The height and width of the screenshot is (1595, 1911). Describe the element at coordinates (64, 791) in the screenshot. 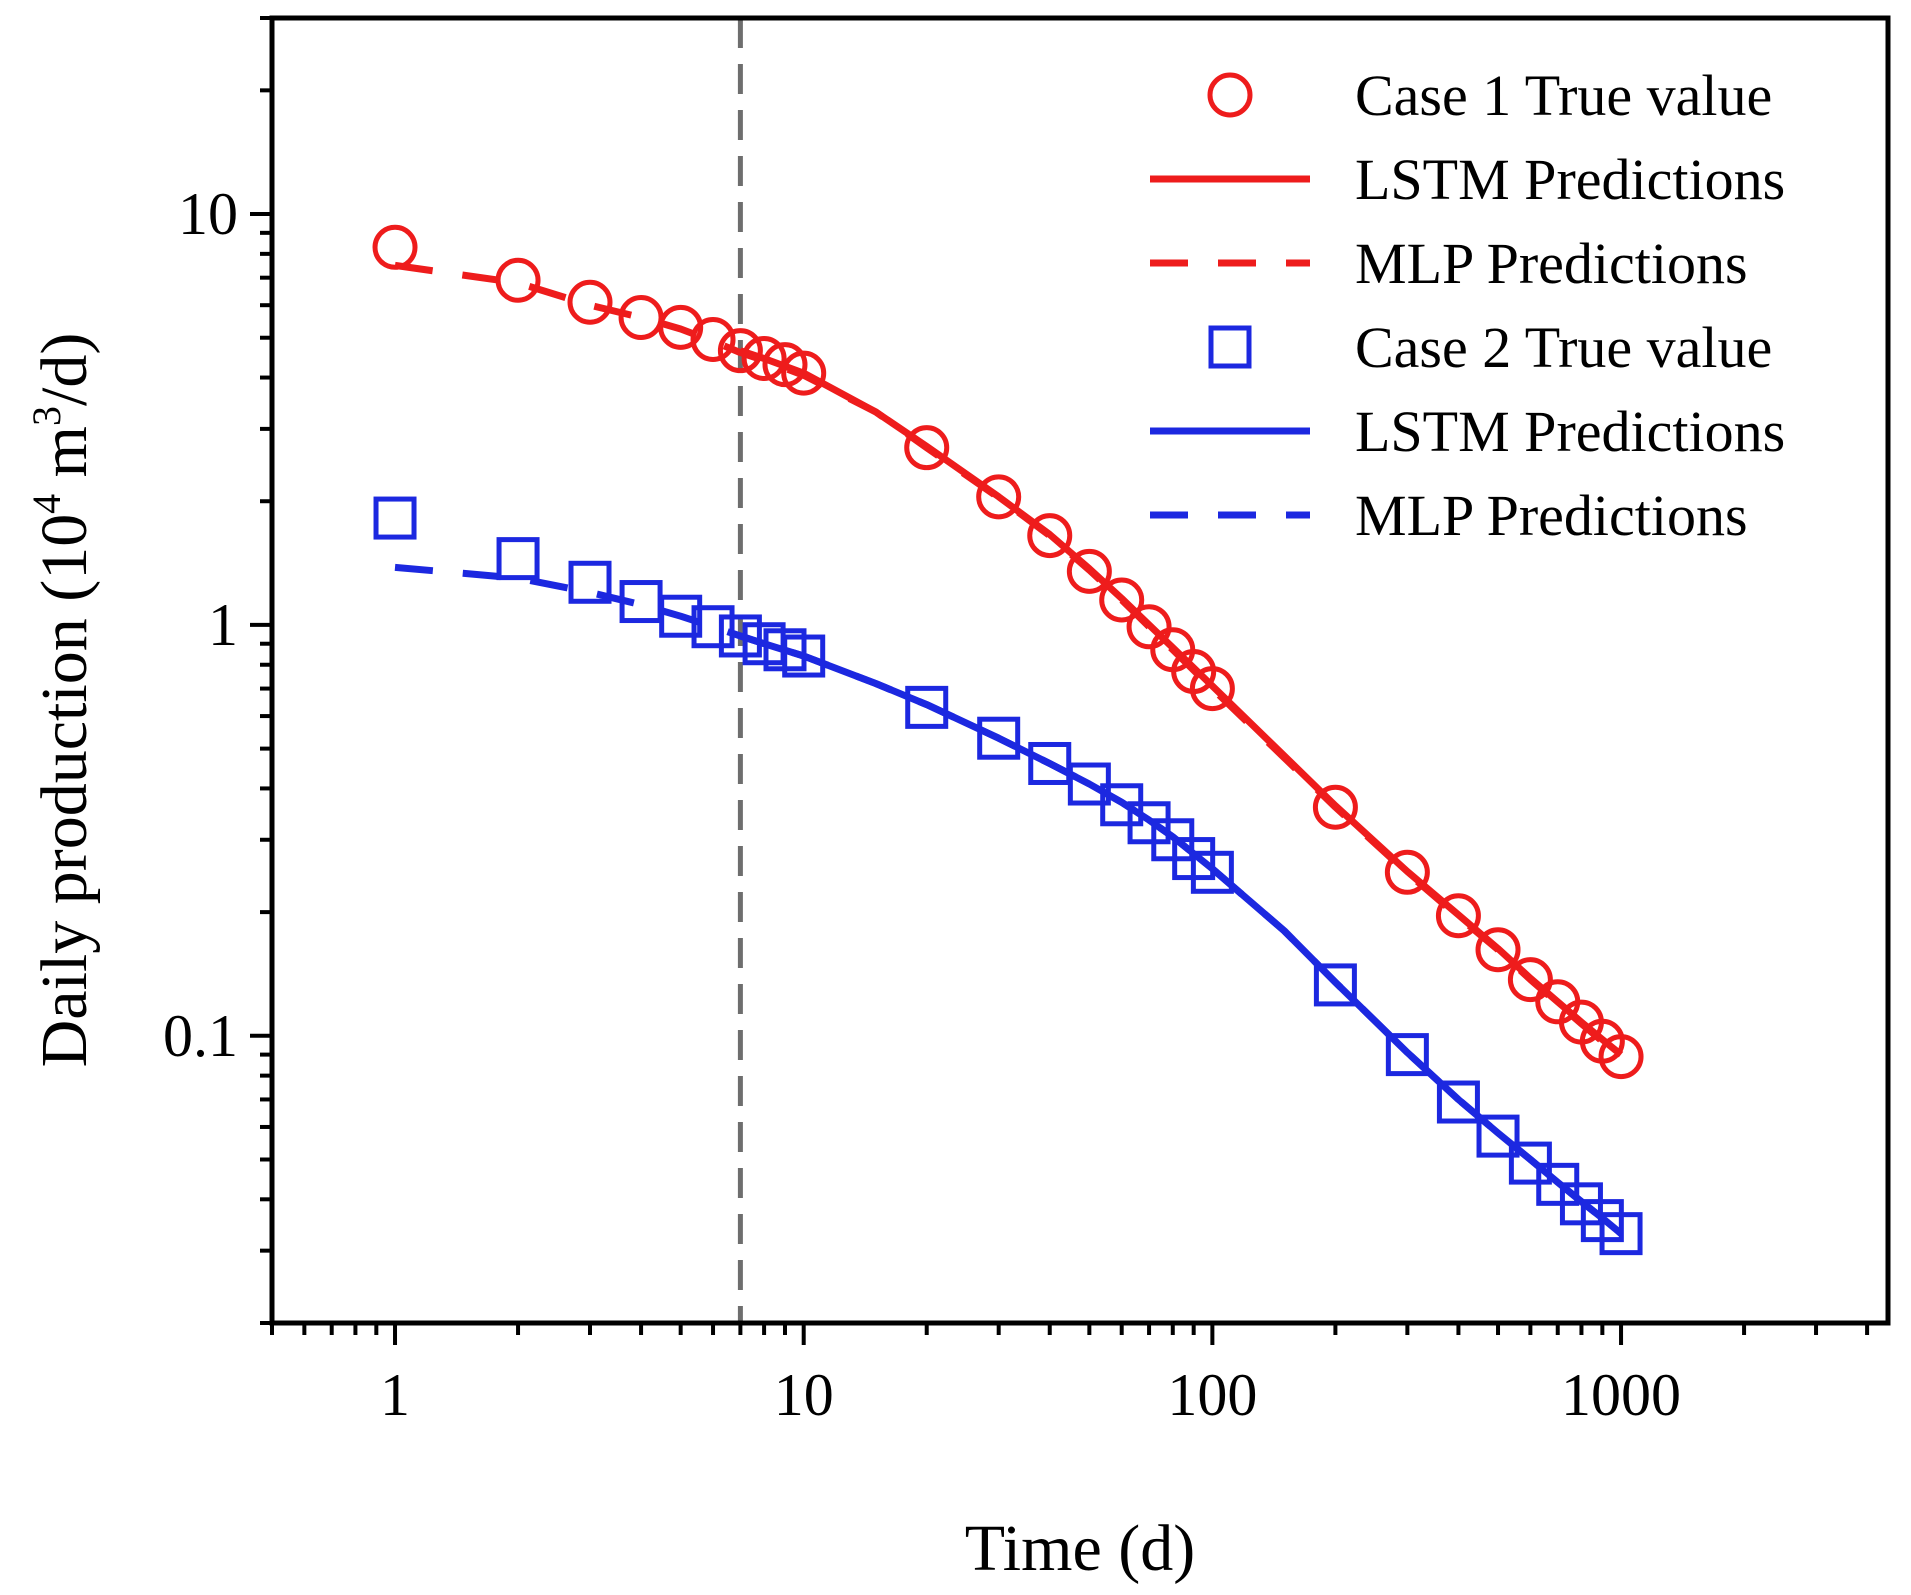

I see `y-axis-title-prefix: Daily production (10` at that location.